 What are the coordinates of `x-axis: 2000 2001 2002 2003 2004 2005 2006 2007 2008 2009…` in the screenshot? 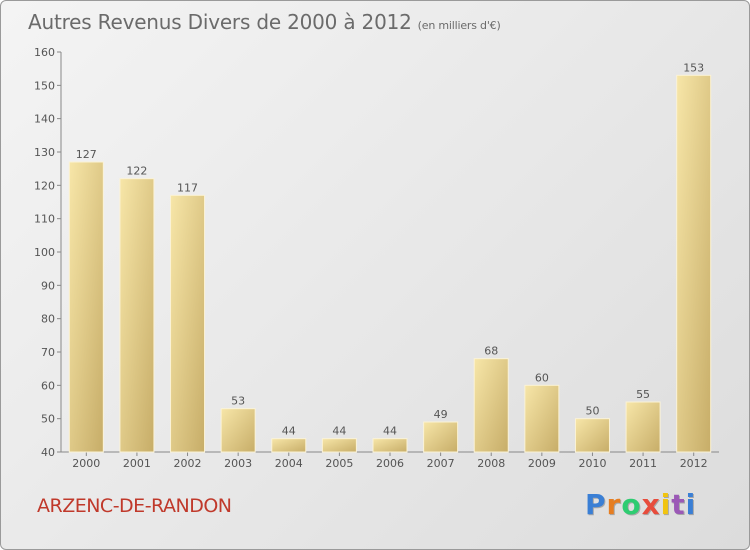 It's located at (390, 460).